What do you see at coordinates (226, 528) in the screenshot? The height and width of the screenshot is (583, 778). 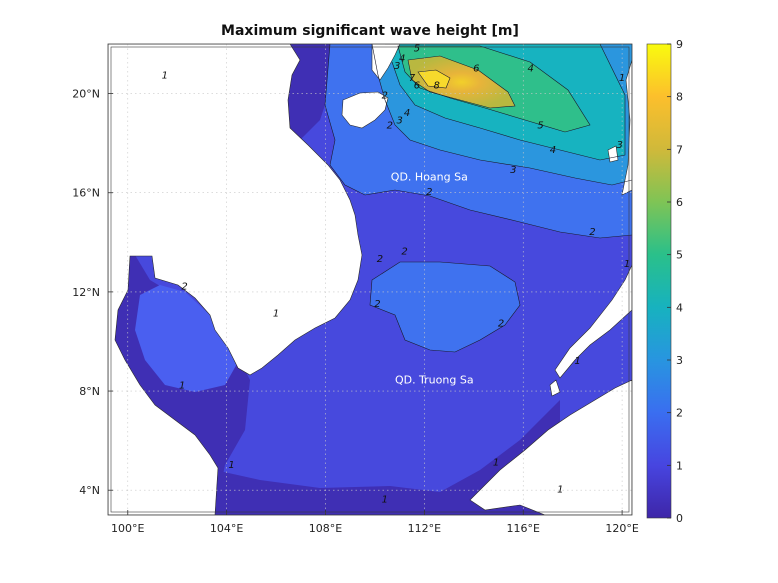 I see `x-tick-label-1: 104°E` at bounding box center [226, 528].